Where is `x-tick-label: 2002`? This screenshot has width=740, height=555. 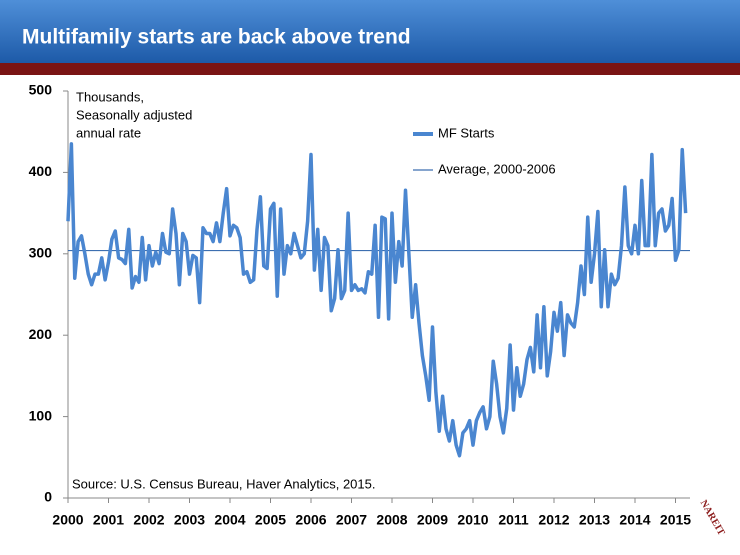 x-tick-label: 2002 is located at coordinates (148, 520).